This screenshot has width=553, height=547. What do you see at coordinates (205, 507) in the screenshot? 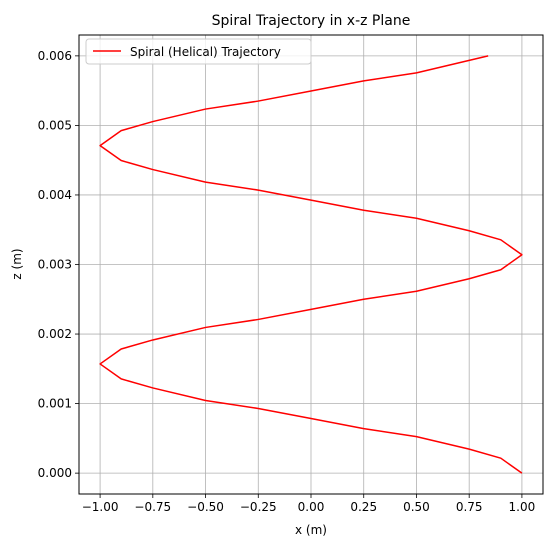
I see `x-tick-label: −0.50` at bounding box center [205, 507].